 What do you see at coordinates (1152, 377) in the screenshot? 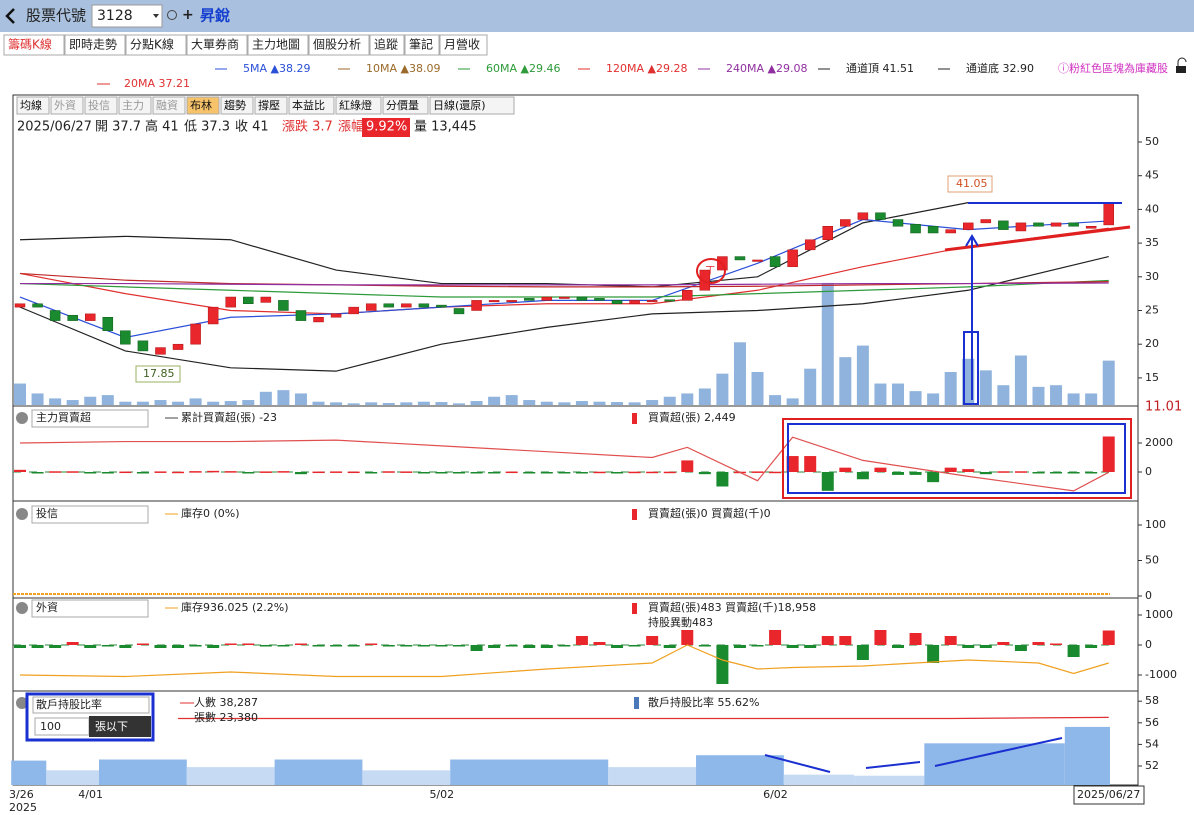
I see `y-tick-label: 15` at bounding box center [1152, 377].